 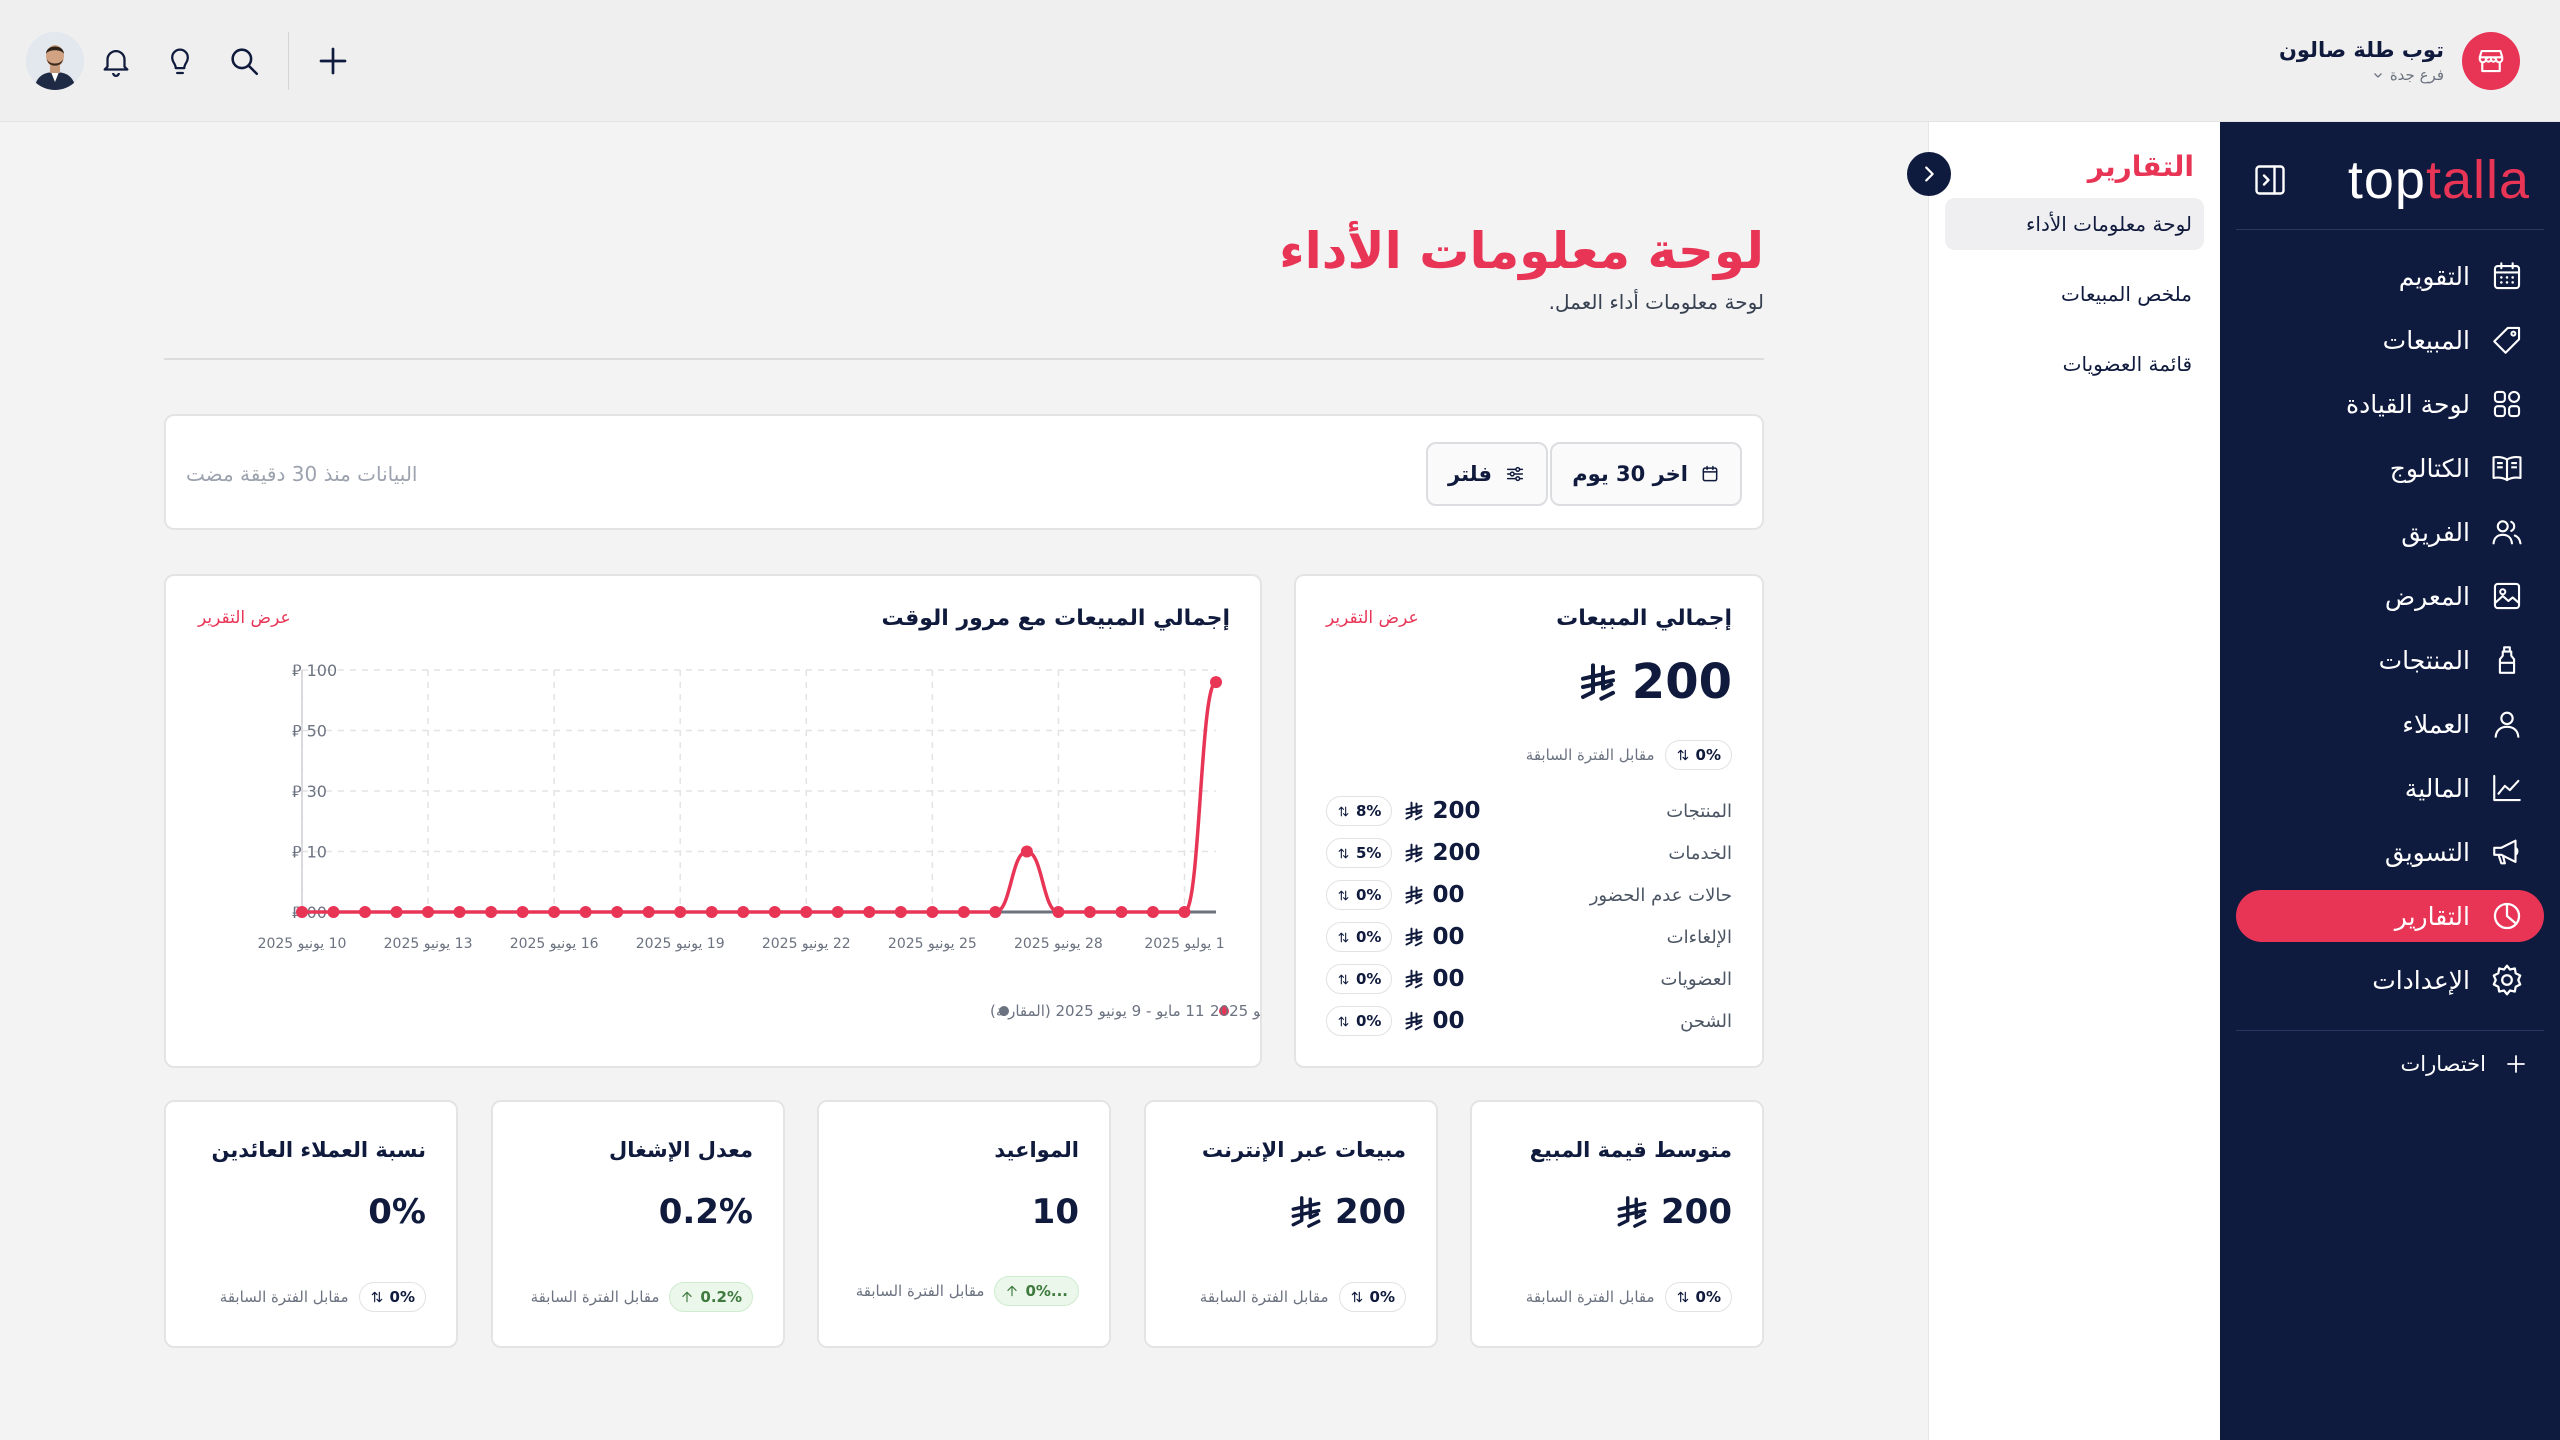 What do you see at coordinates (2507, 916) in the screenshot?
I see `pie-icon` at bounding box center [2507, 916].